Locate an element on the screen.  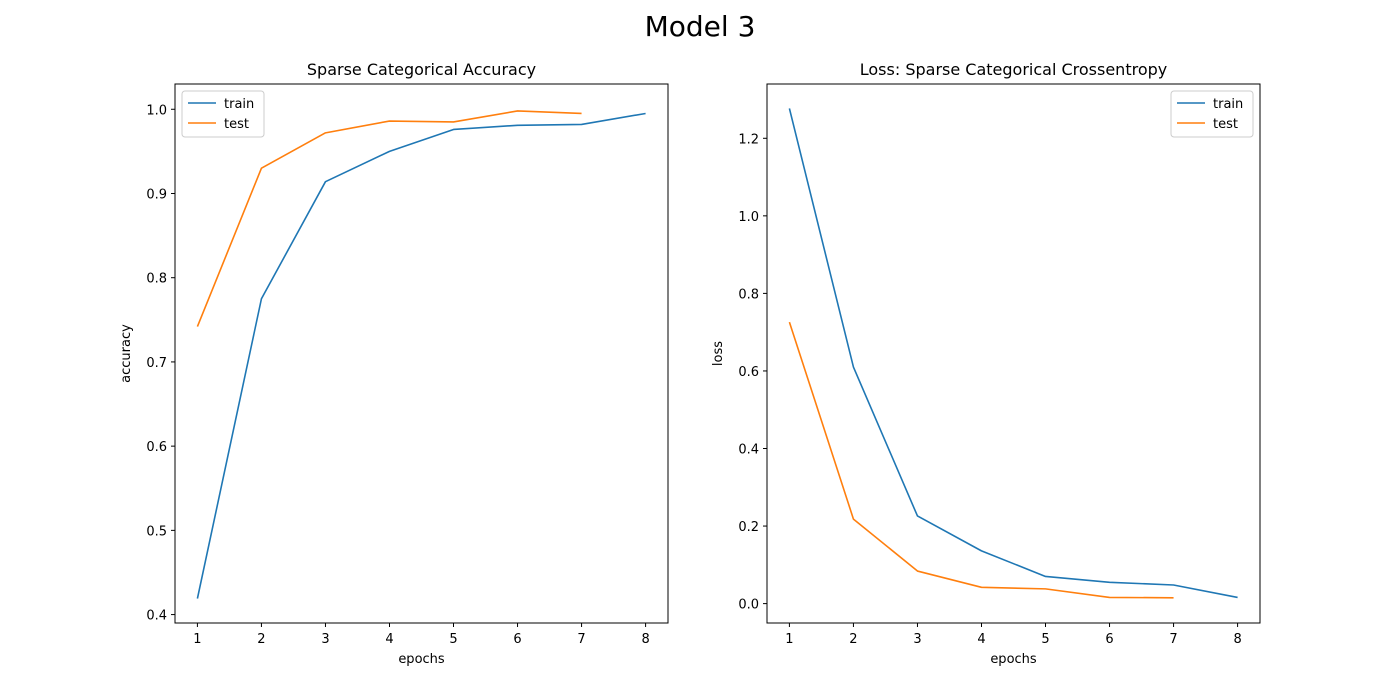
y-tick-label: 0.2 is located at coordinates (748, 527).